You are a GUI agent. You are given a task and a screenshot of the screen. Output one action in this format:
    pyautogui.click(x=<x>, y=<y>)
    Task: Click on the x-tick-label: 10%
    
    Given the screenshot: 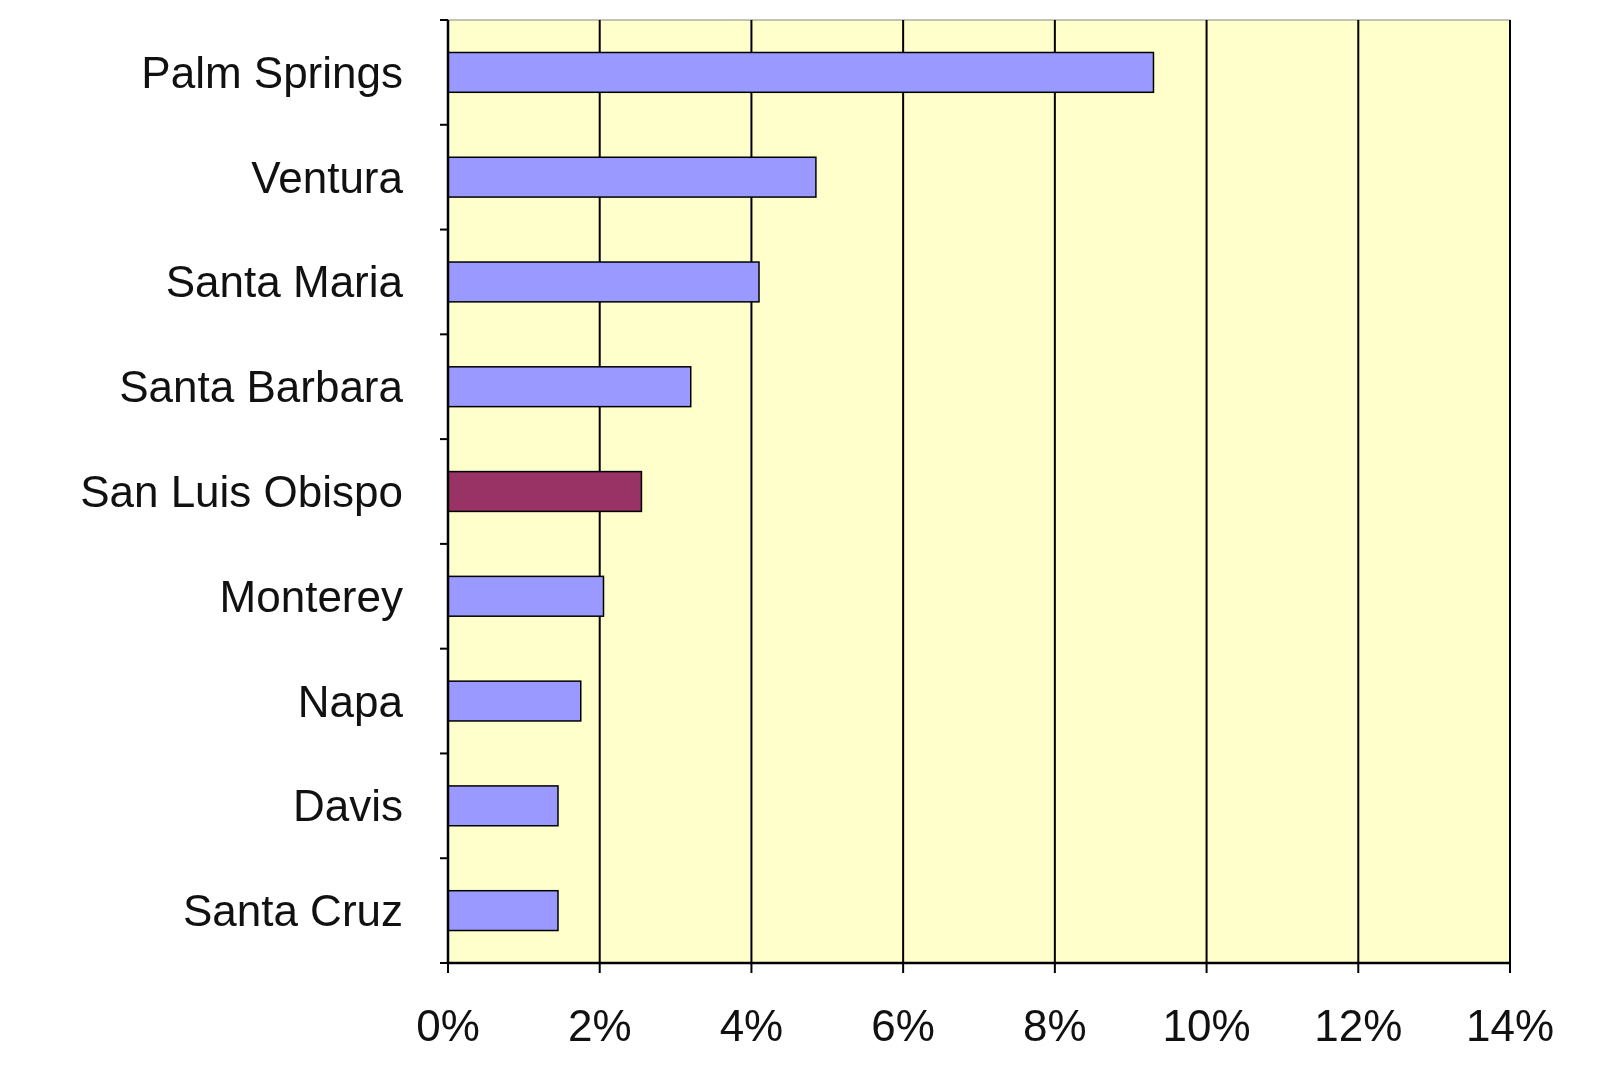 What is the action you would take?
    pyautogui.click(x=1206, y=1025)
    